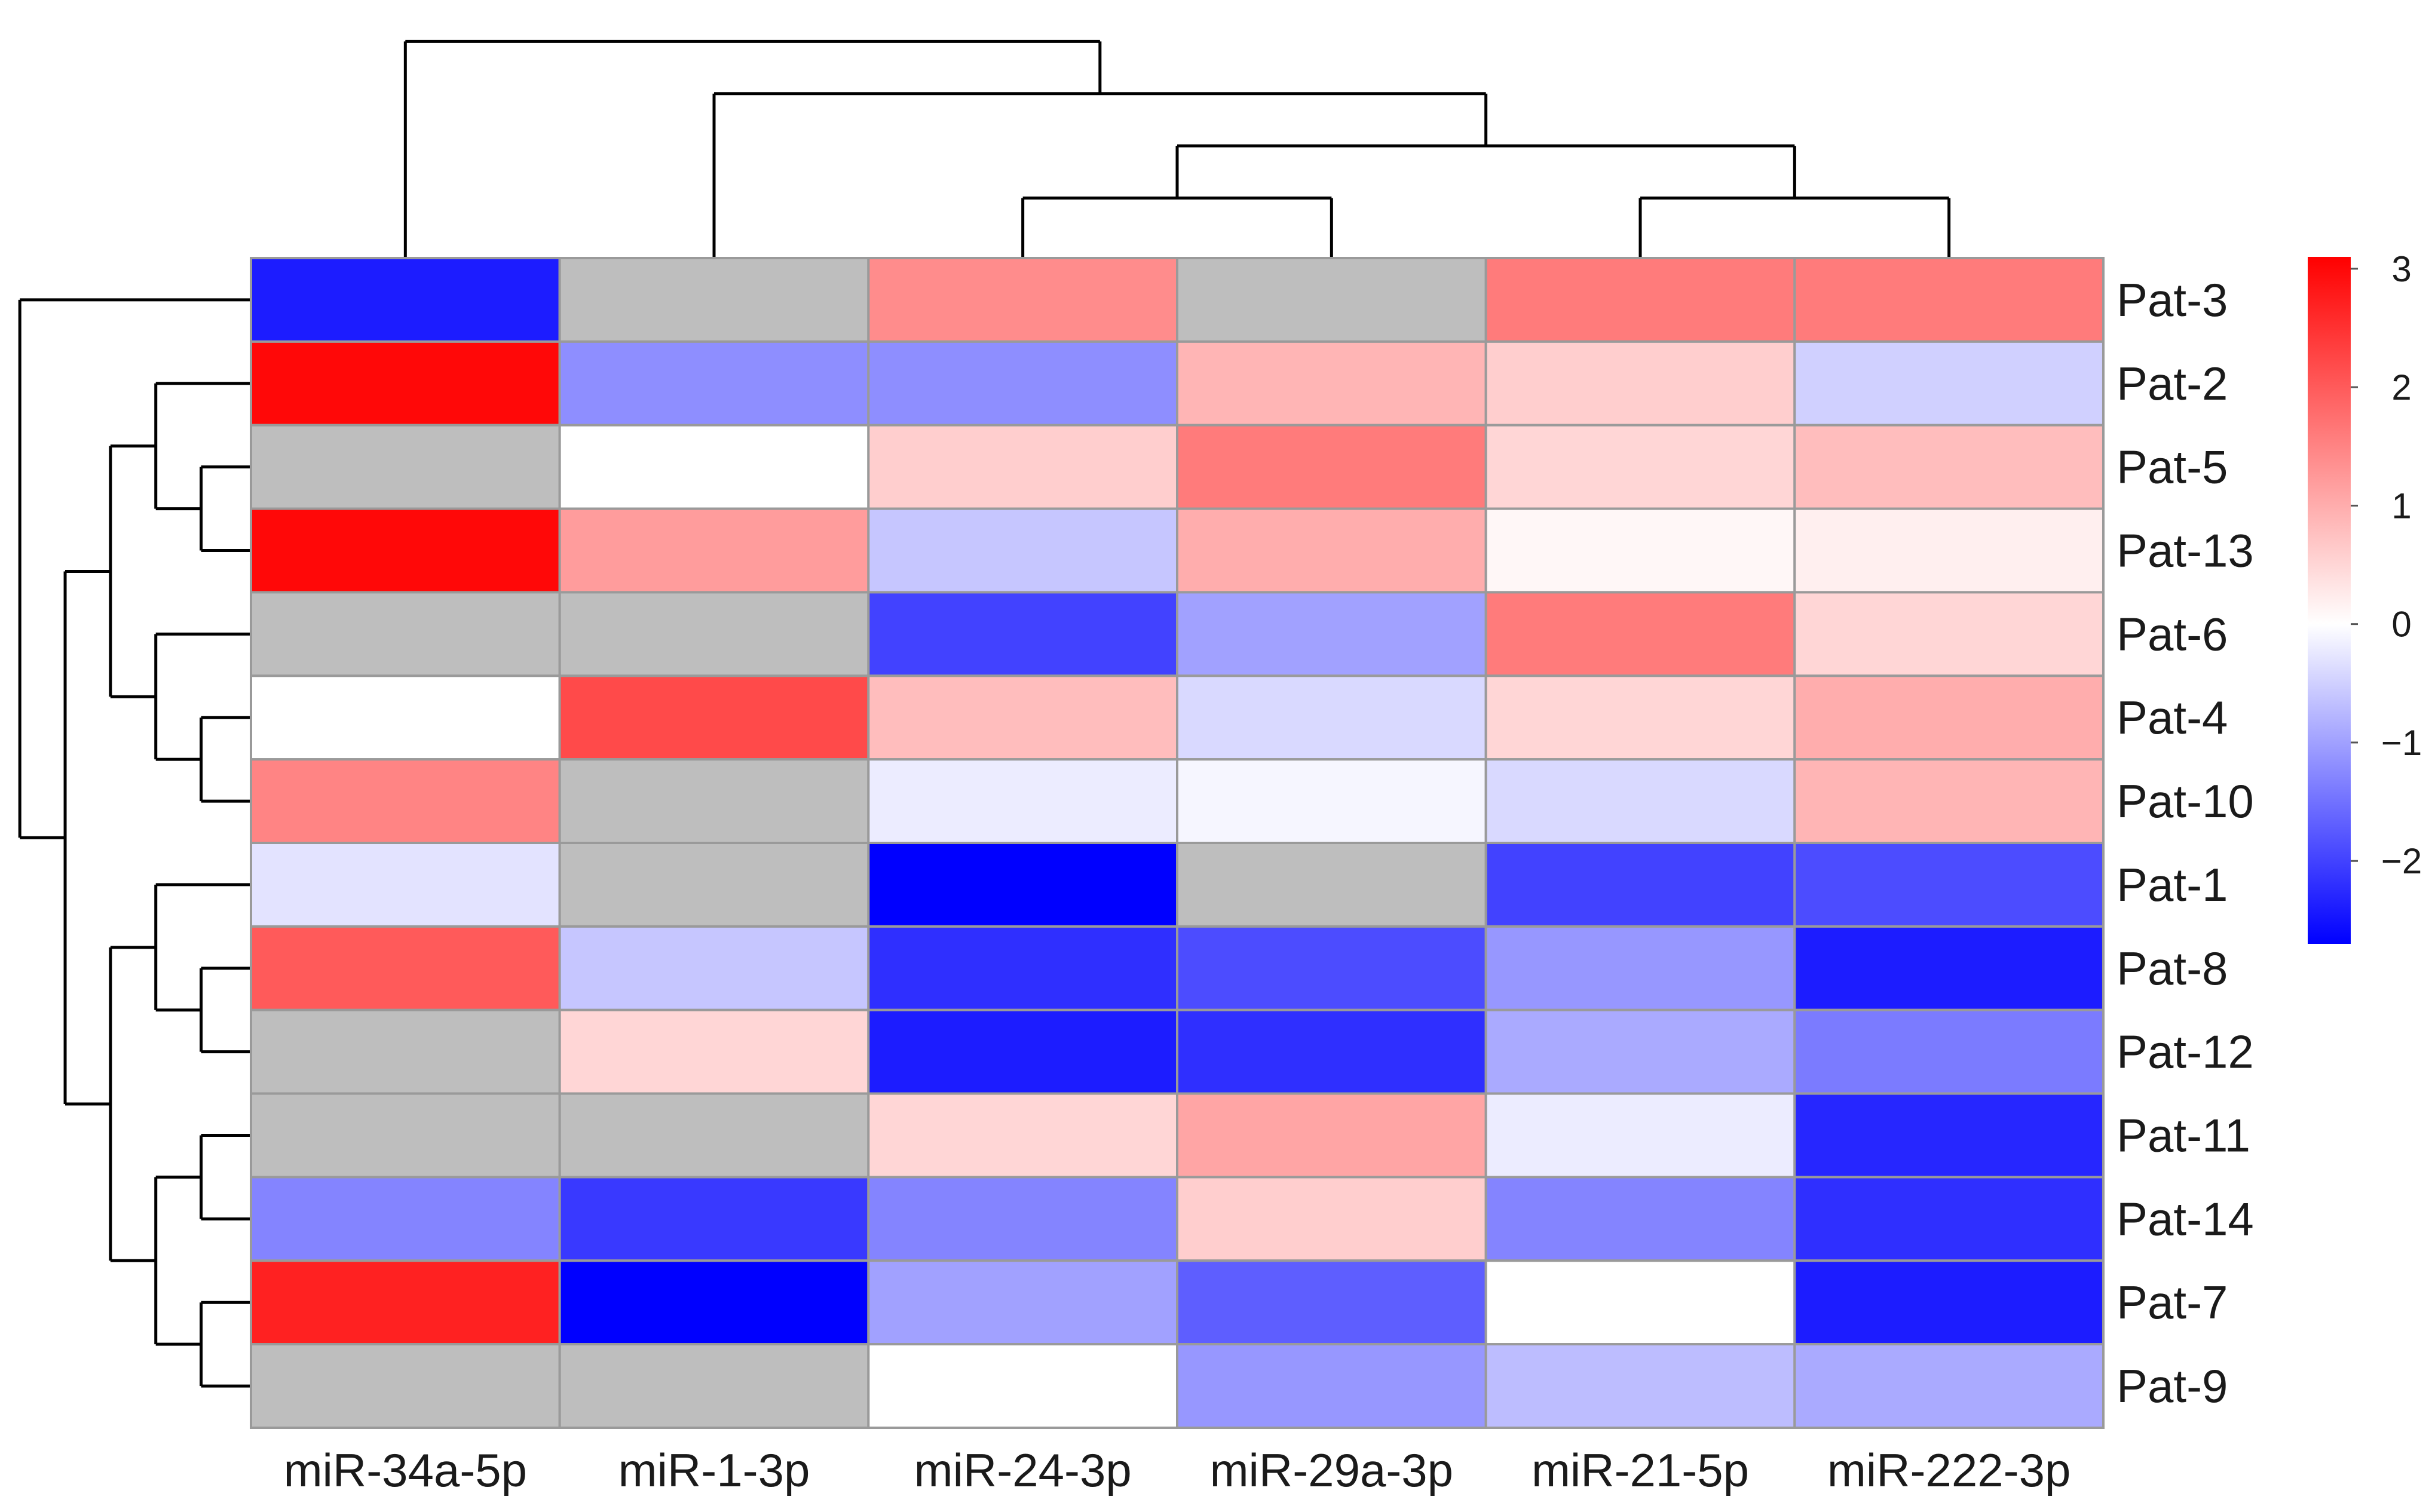  I want to click on row-label: Pat-5, so click(2172, 467).